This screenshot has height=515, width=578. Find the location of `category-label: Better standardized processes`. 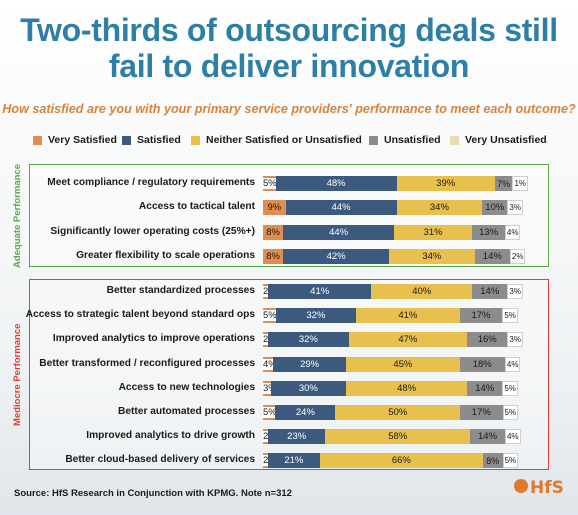

category-label: Better standardized processes is located at coordinates (180, 290).